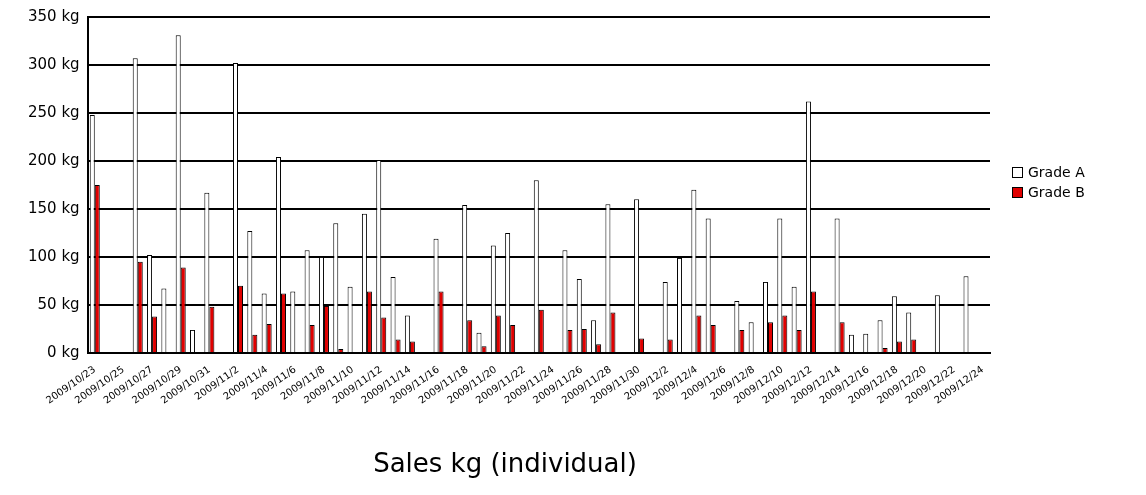 Image resolution: width=1146 pixels, height=495 pixels. Describe the element at coordinates (54, 63) in the screenshot. I see `y-tick-label: 300 kg` at that location.